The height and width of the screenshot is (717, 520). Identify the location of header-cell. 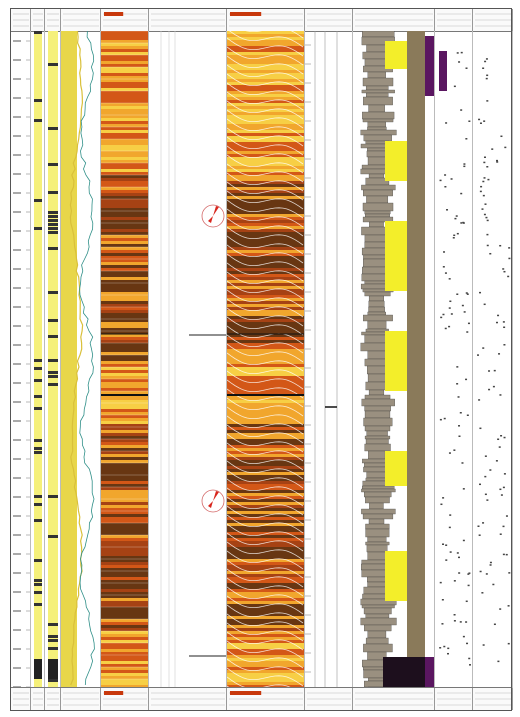
(38, 20).